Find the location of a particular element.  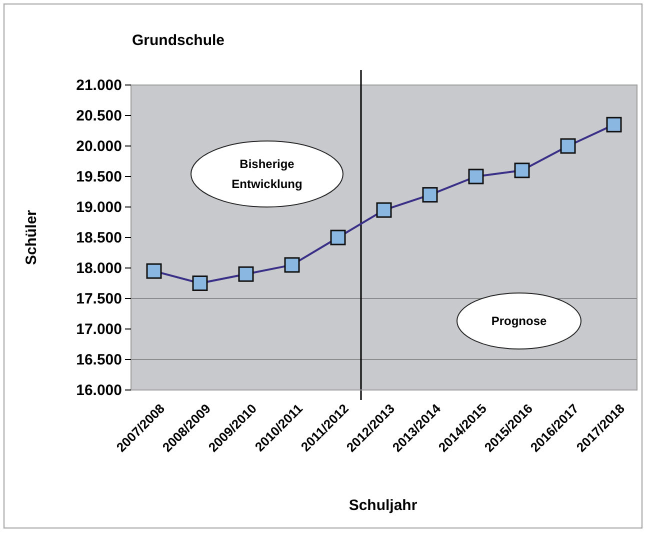

chart-title: Grundschule is located at coordinates (178, 40).